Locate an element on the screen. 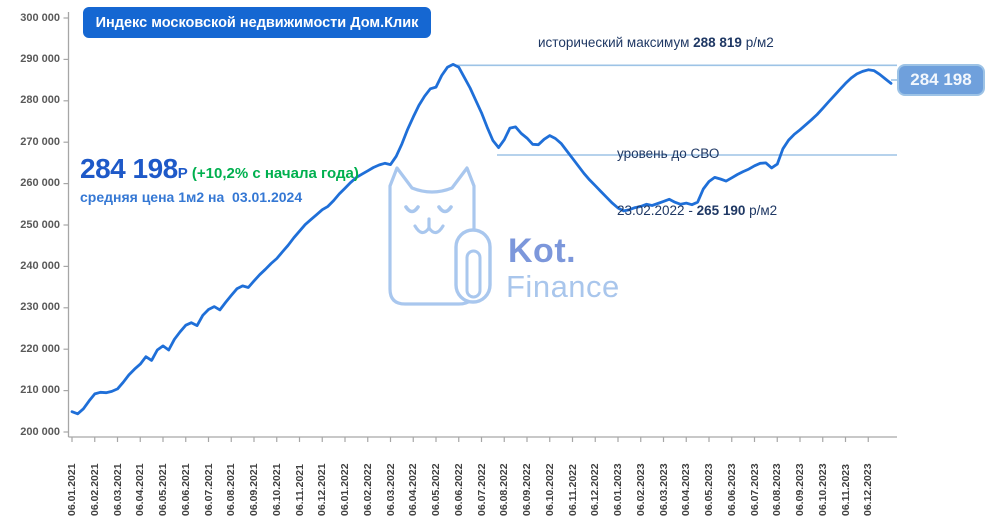 This screenshot has width=1000, height=523. x-axis-label: 06.08.2023 is located at coordinates (777, 489).